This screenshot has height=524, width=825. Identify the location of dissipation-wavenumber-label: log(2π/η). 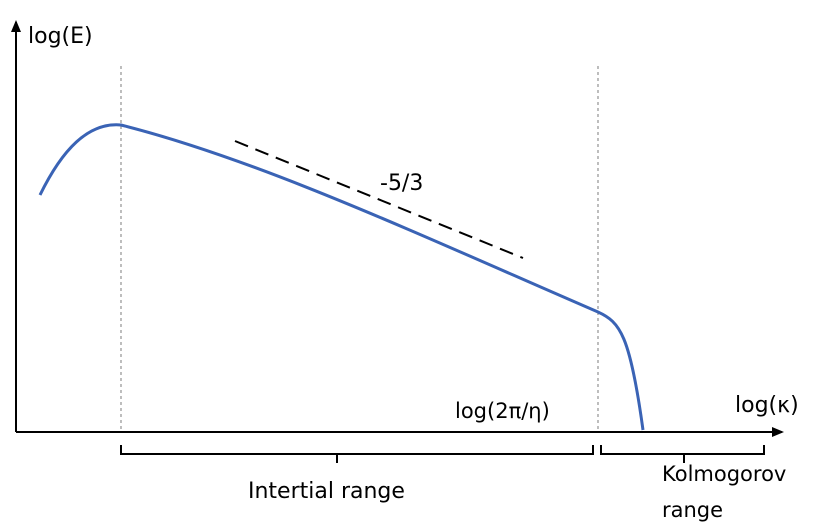
(502, 411).